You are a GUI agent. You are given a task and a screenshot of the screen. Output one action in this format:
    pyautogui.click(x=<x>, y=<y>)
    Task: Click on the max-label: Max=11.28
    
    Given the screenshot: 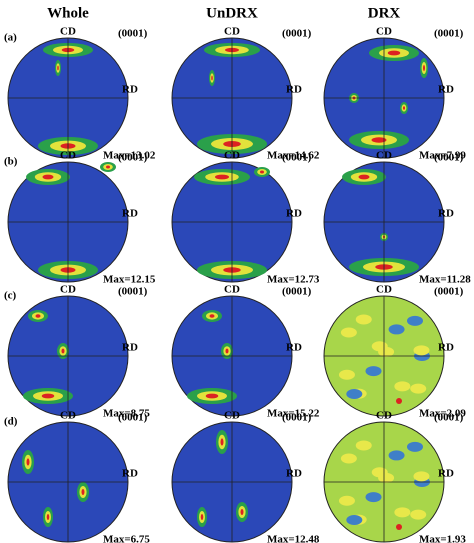 What is the action you would take?
    pyautogui.click(x=445, y=280)
    